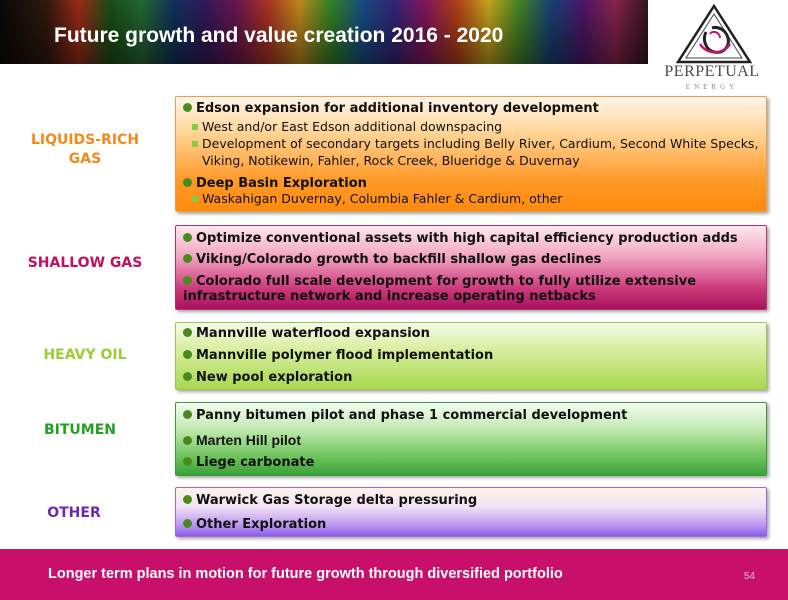 Image resolution: width=788 pixels, height=600 pixels. What do you see at coordinates (471, 525) in the screenshot?
I see `bullet-item: Other Exploration` at bounding box center [471, 525].